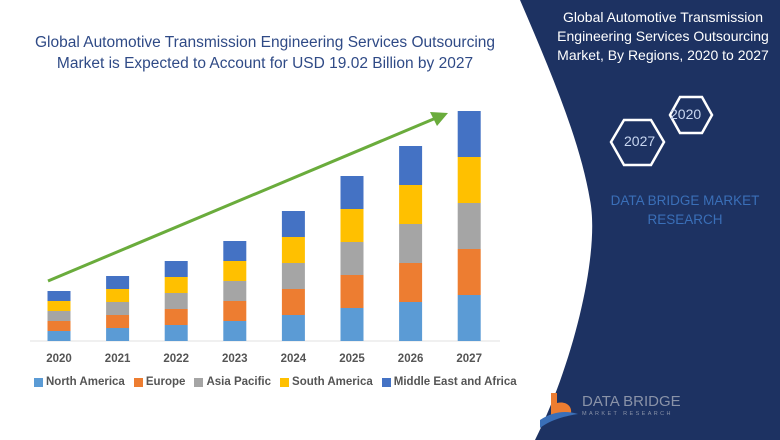 This screenshot has height=440, width=780. I want to click on brand-text: DATA BRIDGE MARKET RESEARCH, so click(685, 210).